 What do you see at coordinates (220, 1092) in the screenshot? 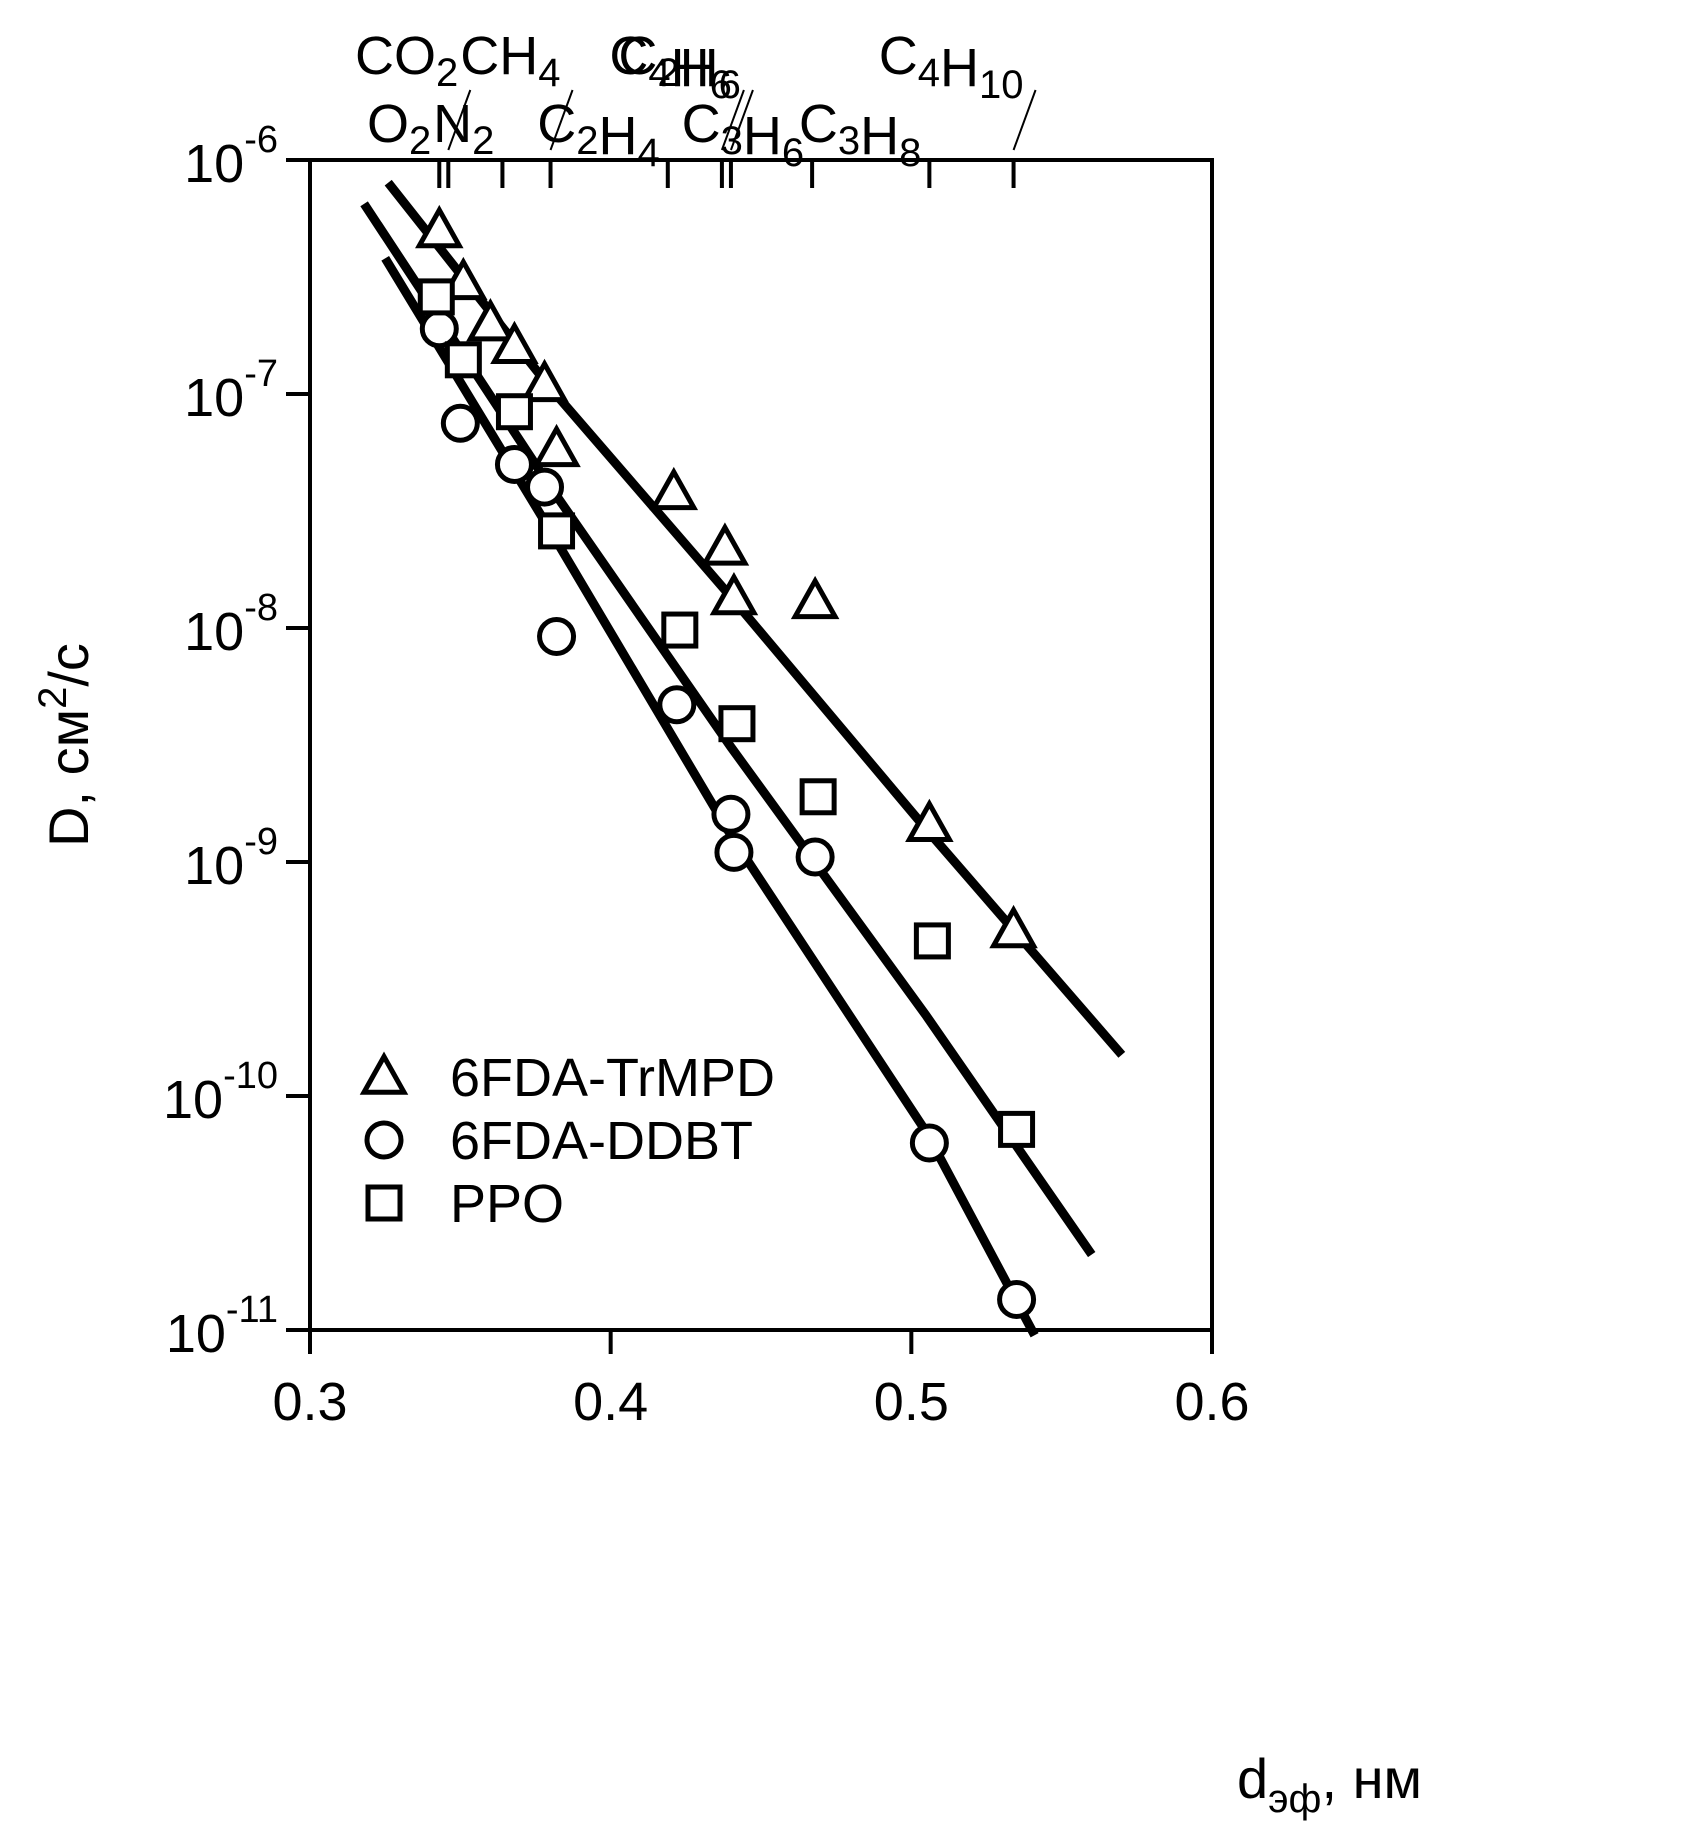
I see `y-tick-label: 10⁻¹⁰` at bounding box center [220, 1092].